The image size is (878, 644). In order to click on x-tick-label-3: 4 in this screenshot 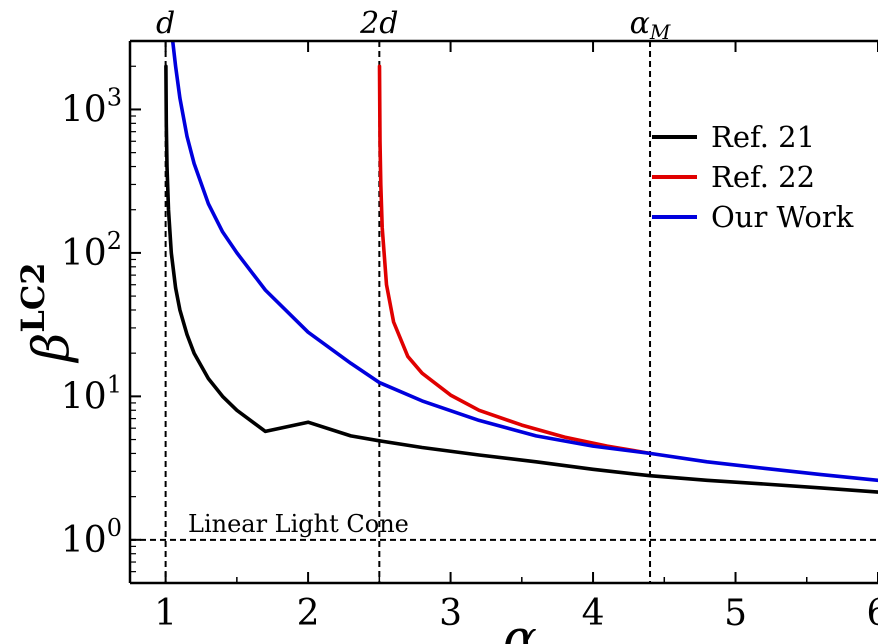, I will do `click(593, 613)`.